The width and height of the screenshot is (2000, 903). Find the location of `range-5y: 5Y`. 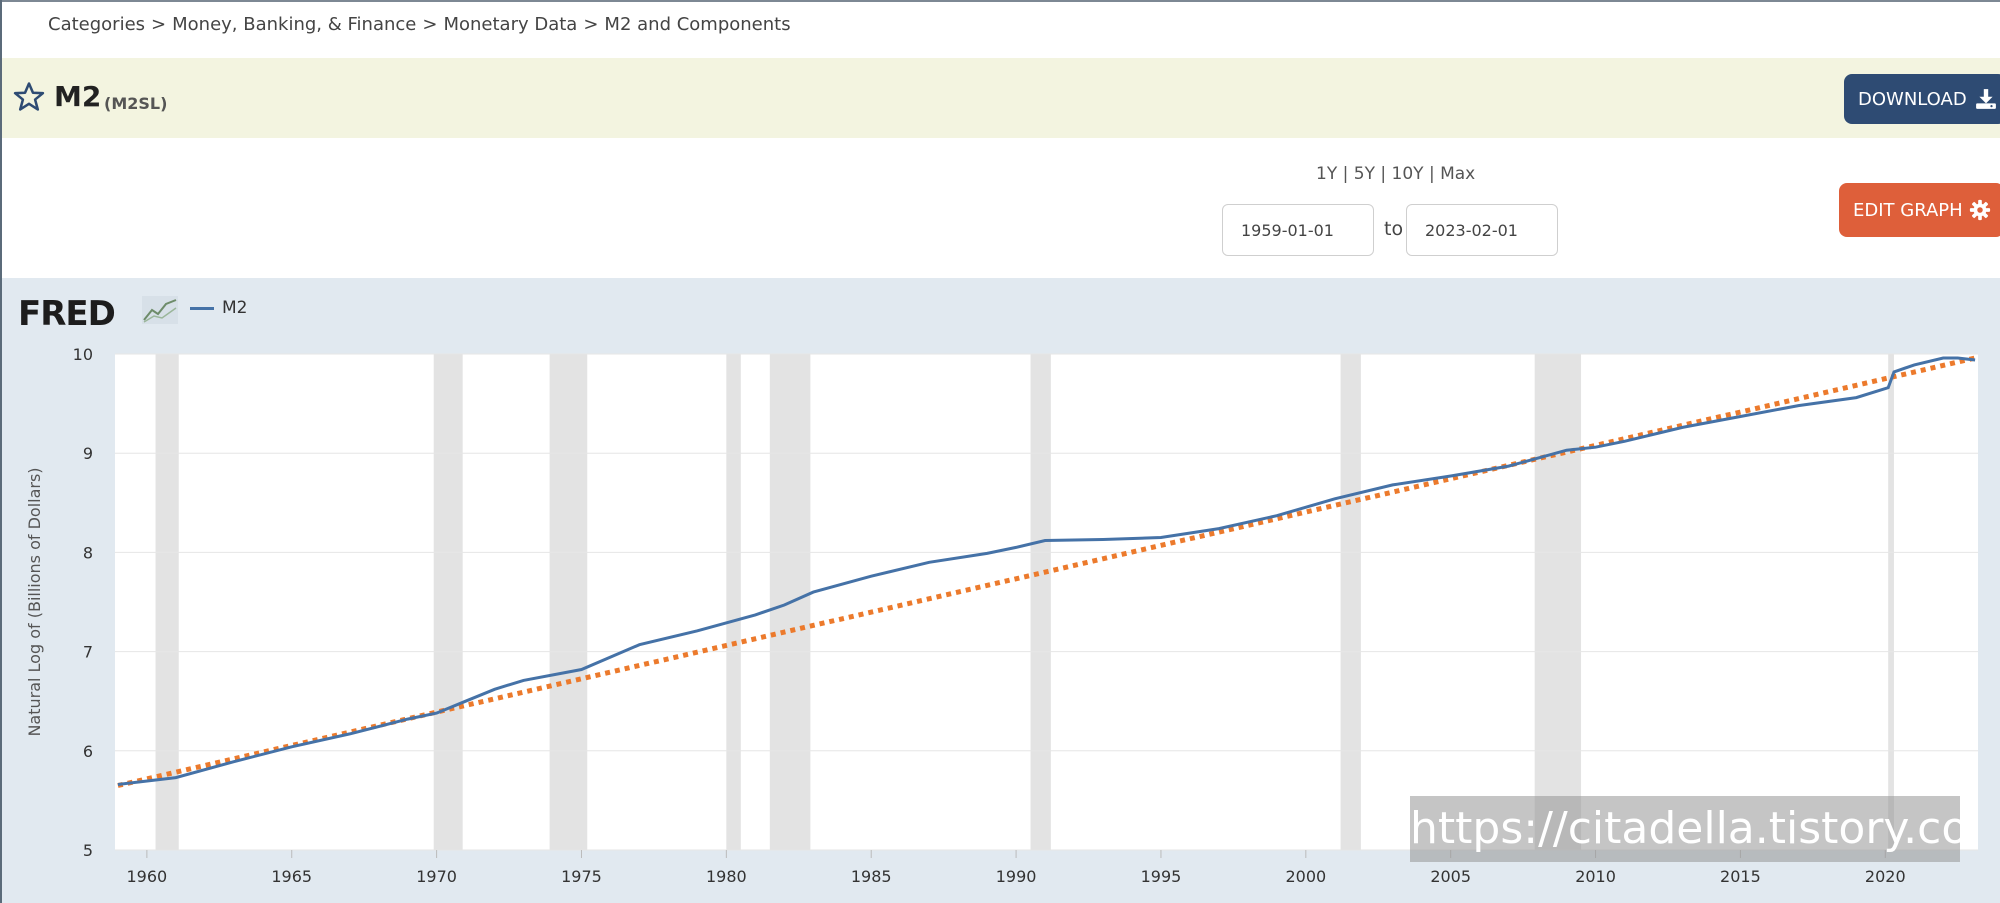

range-5y: 5Y is located at coordinates (1364, 174).